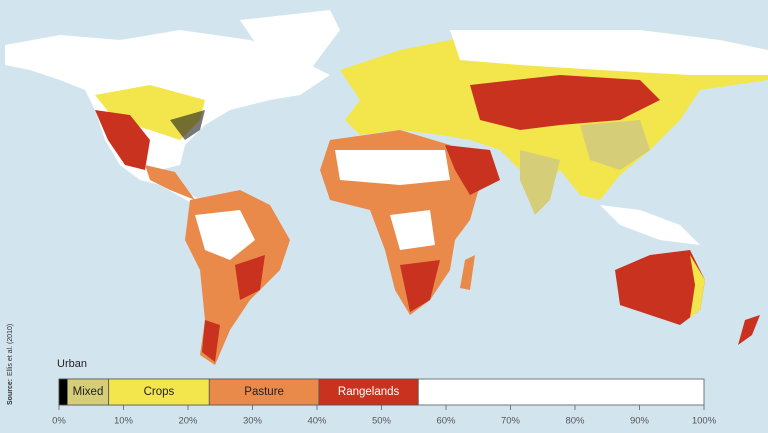  Describe the element at coordinates (540, 182) in the screenshot. I see `india` at that location.